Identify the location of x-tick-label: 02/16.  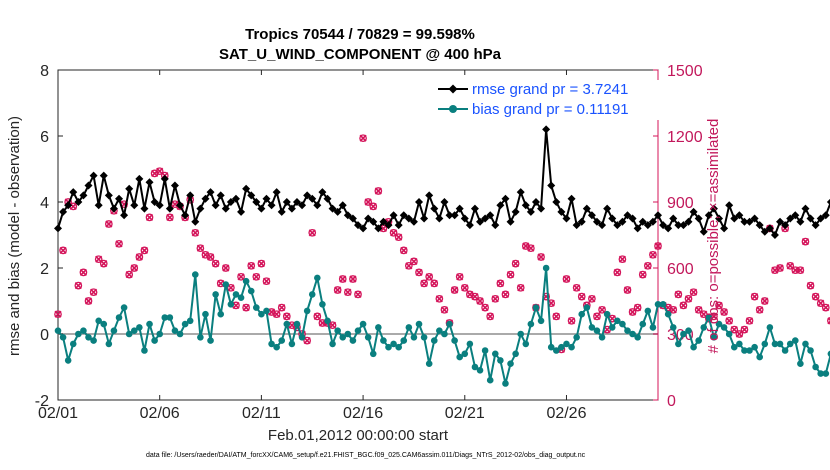
(363, 413).